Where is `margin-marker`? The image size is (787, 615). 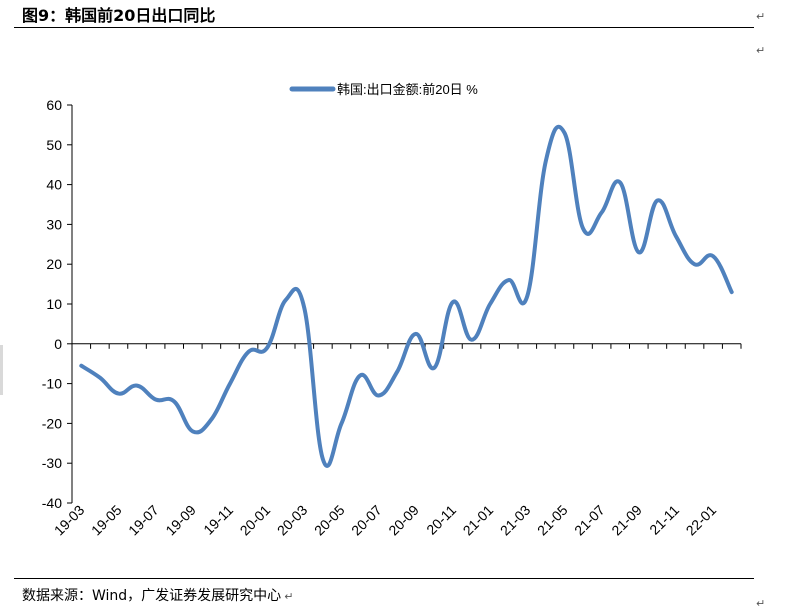 margin-marker is located at coordinates (1, 370).